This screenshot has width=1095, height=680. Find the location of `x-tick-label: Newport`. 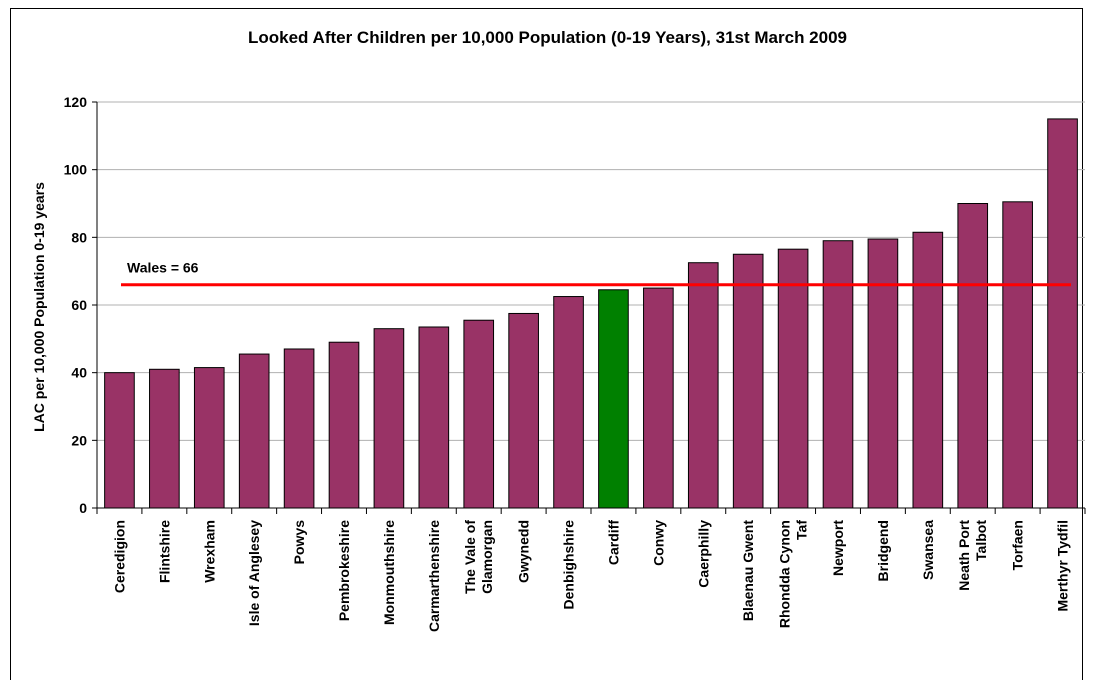

x-tick-label: Newport is located at coordinates (838, 548).